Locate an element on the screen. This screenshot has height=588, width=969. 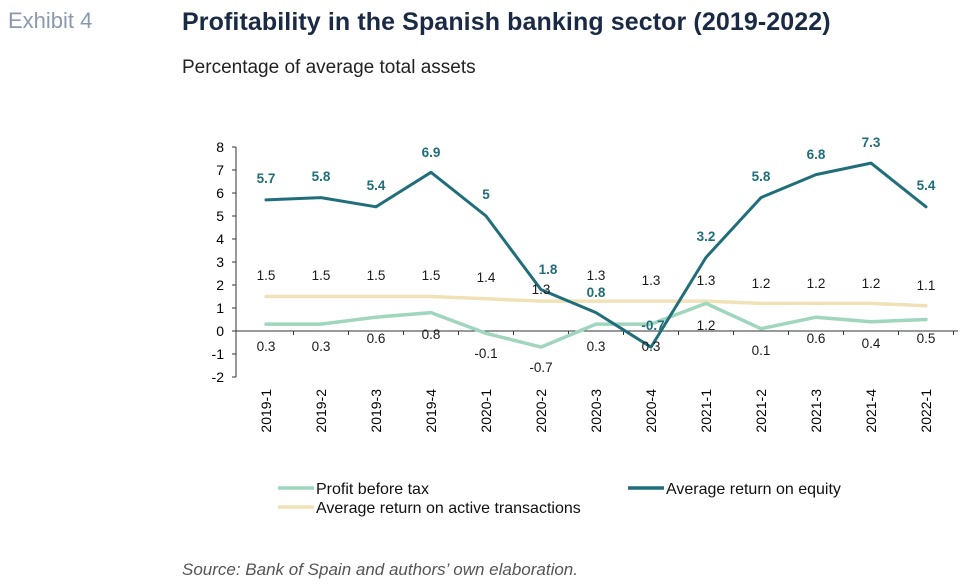
data-label-return-on-equity: -0.7 is located at coordinates (652, 325).